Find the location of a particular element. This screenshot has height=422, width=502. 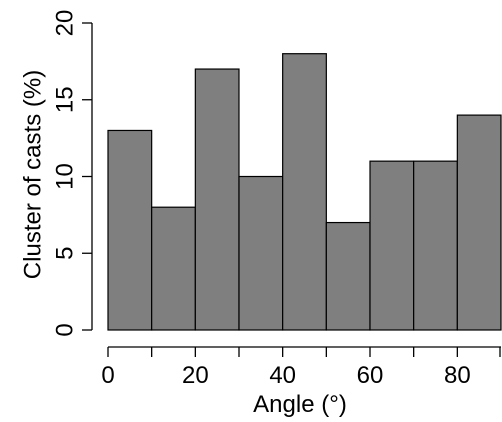

y-axis-title: Cluster of casts (%) is located at coordinates (32, 174).